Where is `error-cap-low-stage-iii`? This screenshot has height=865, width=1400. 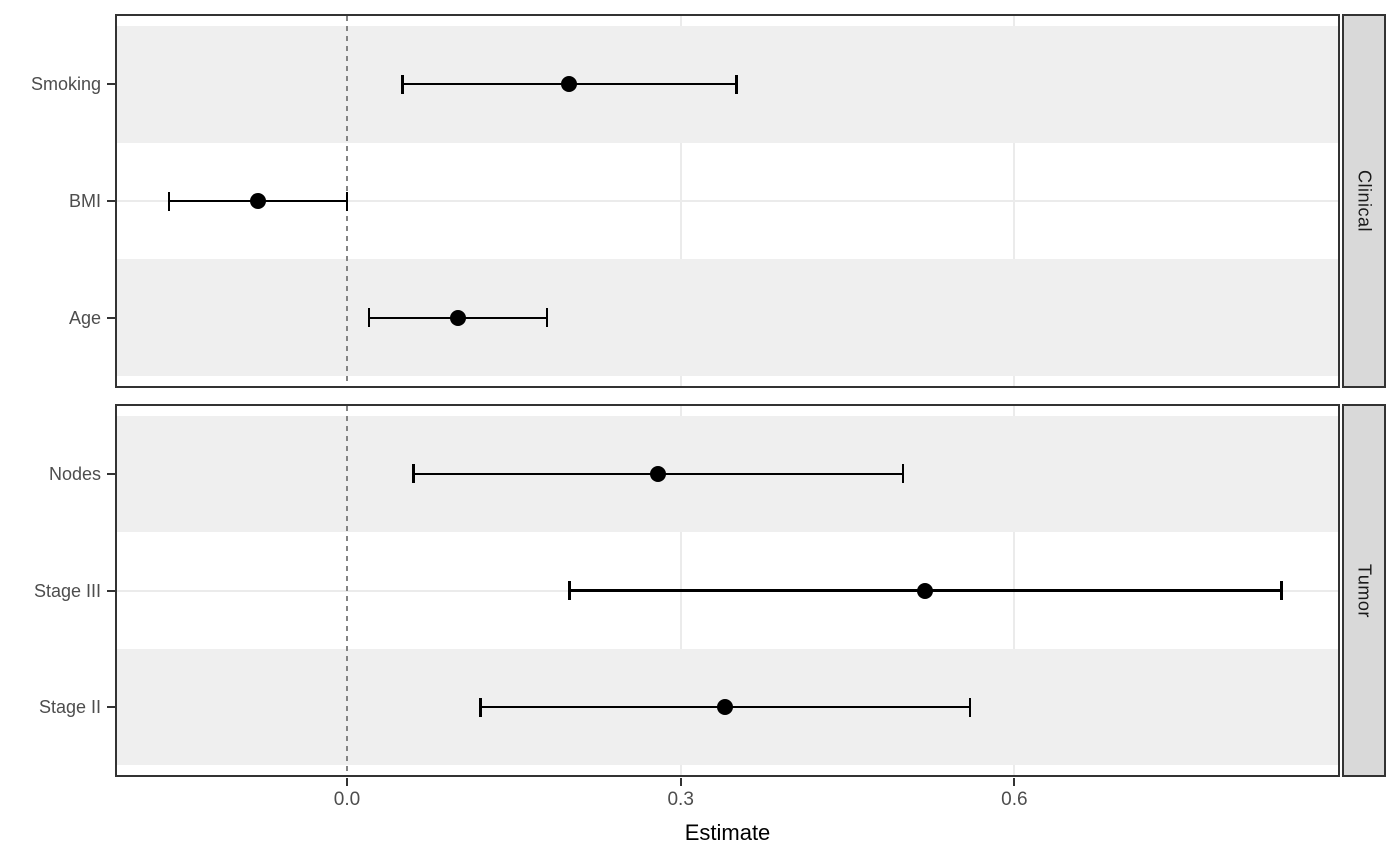
error-cap-low-stage-iii is located at coordinates (569, 590).